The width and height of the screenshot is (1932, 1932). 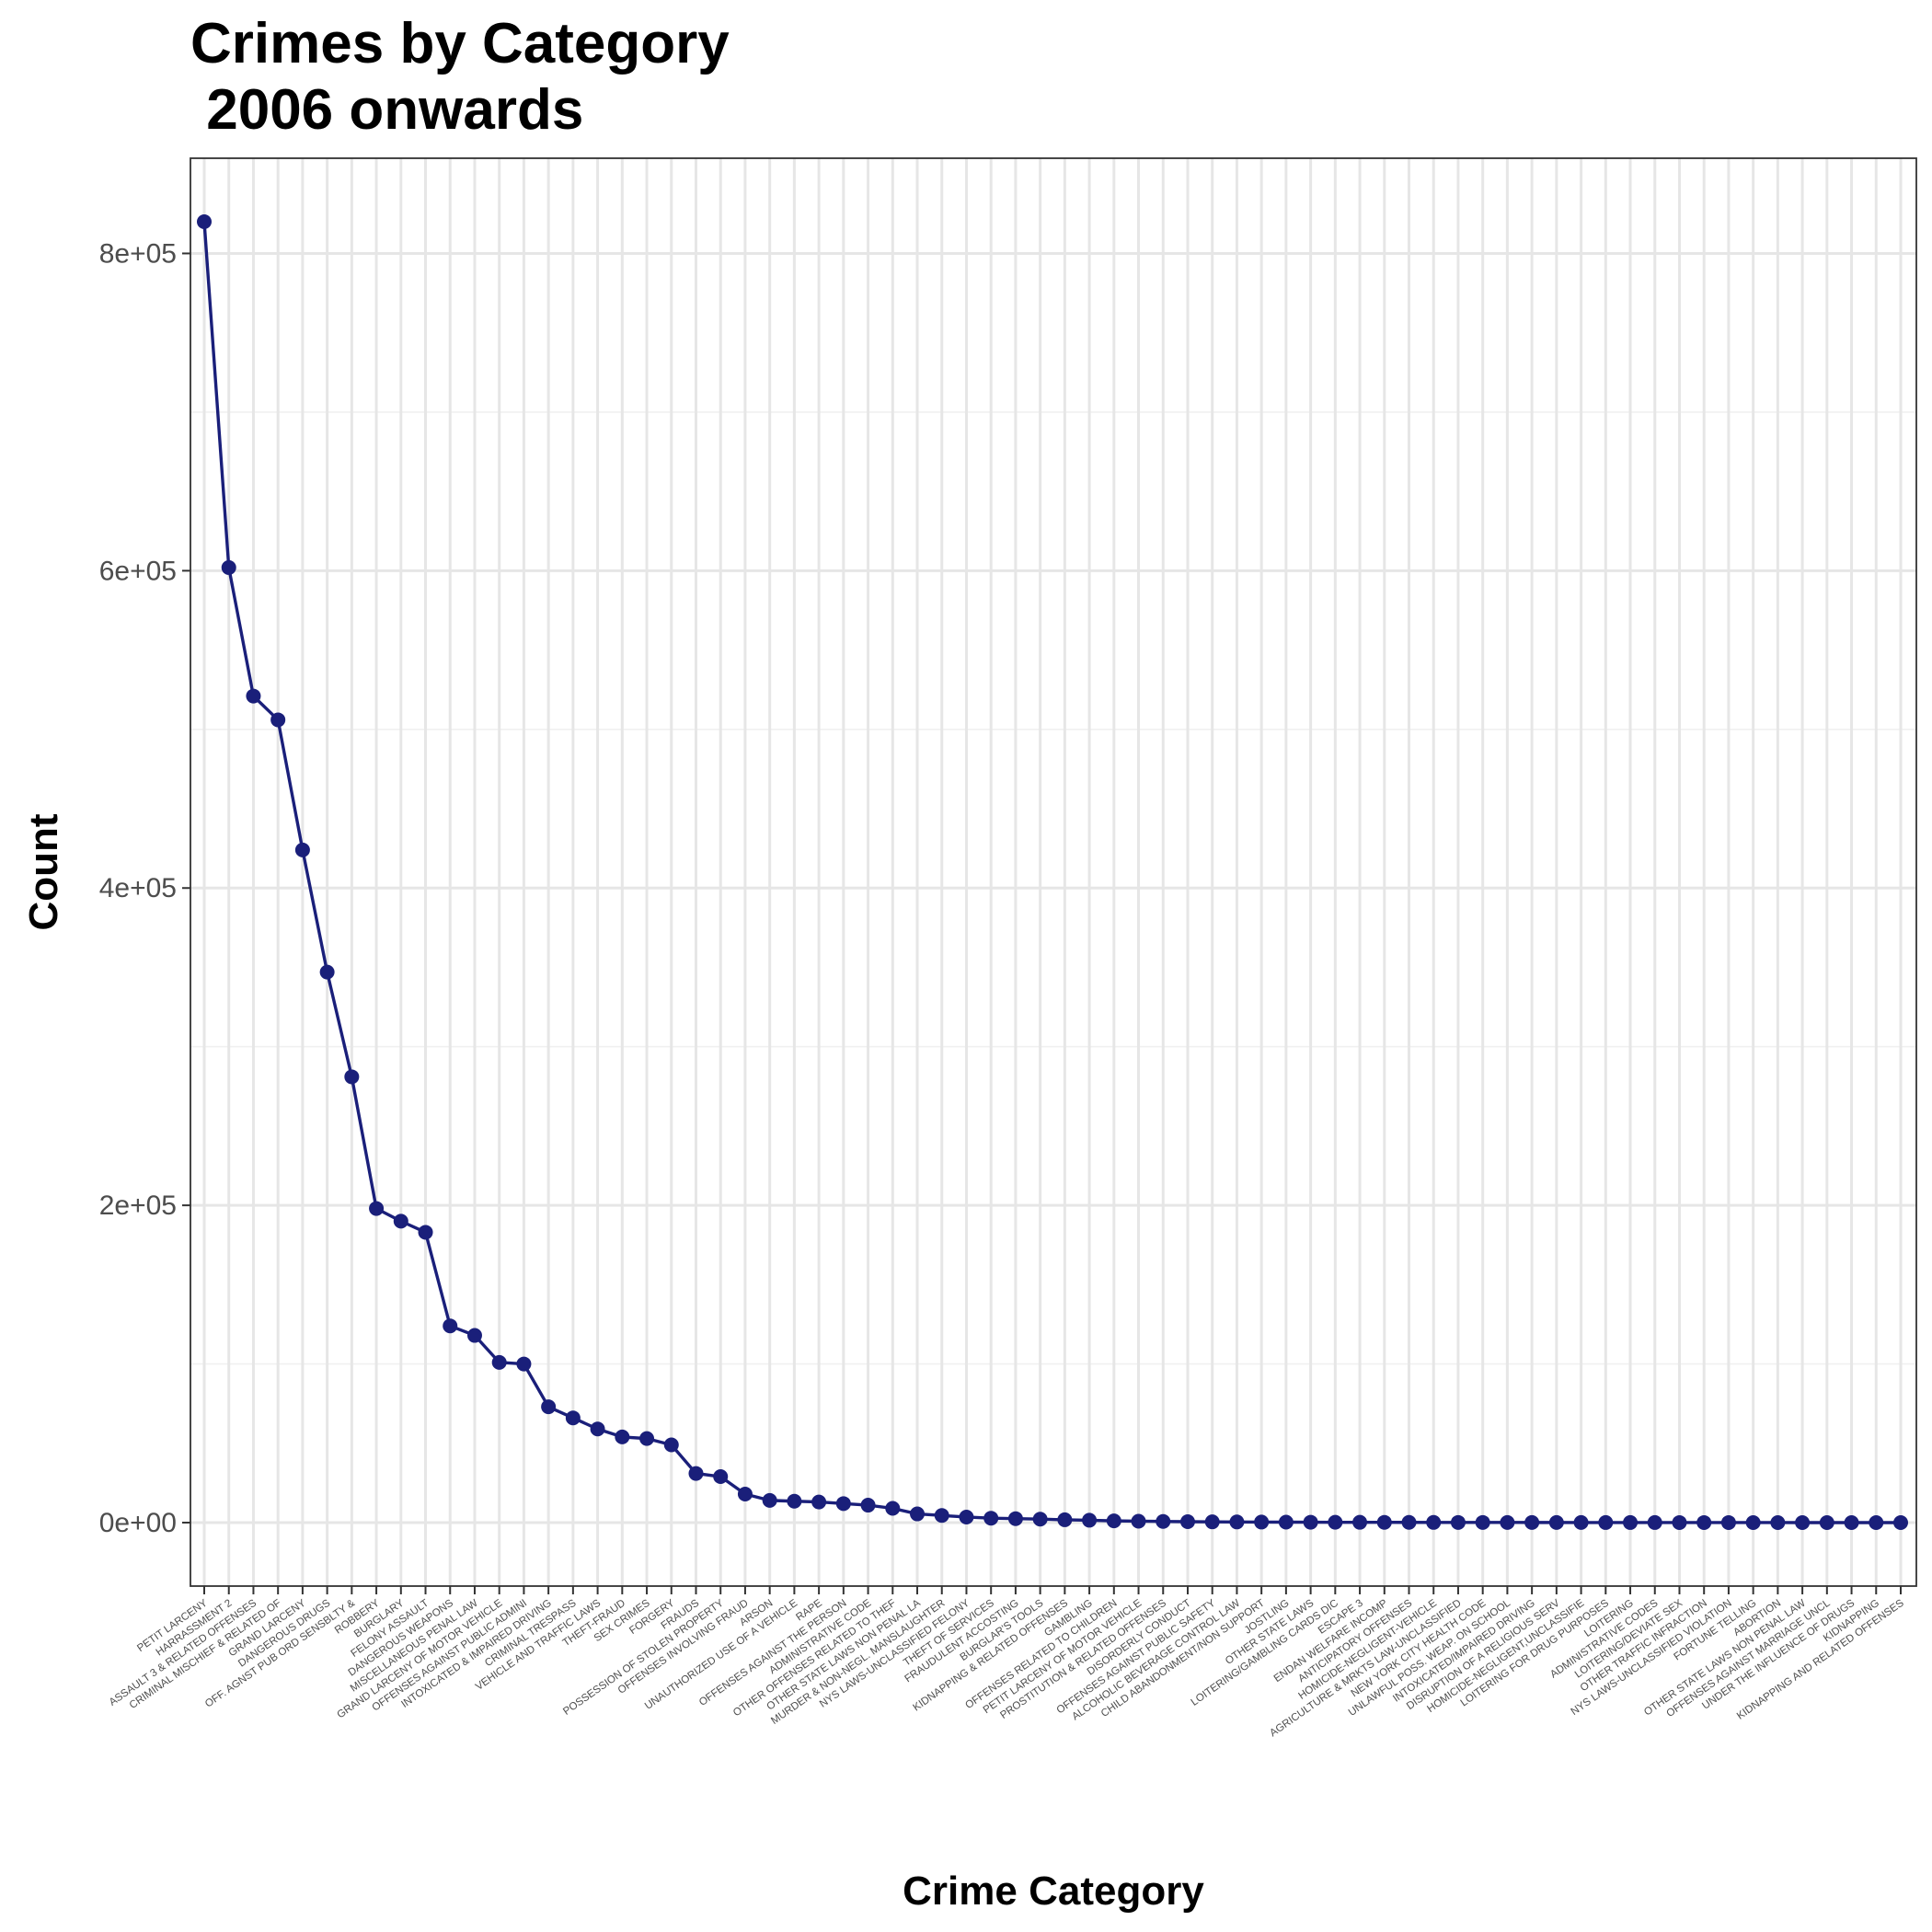 I want to click on y-tick-label: 4e+05, so click(x=138, y=888).